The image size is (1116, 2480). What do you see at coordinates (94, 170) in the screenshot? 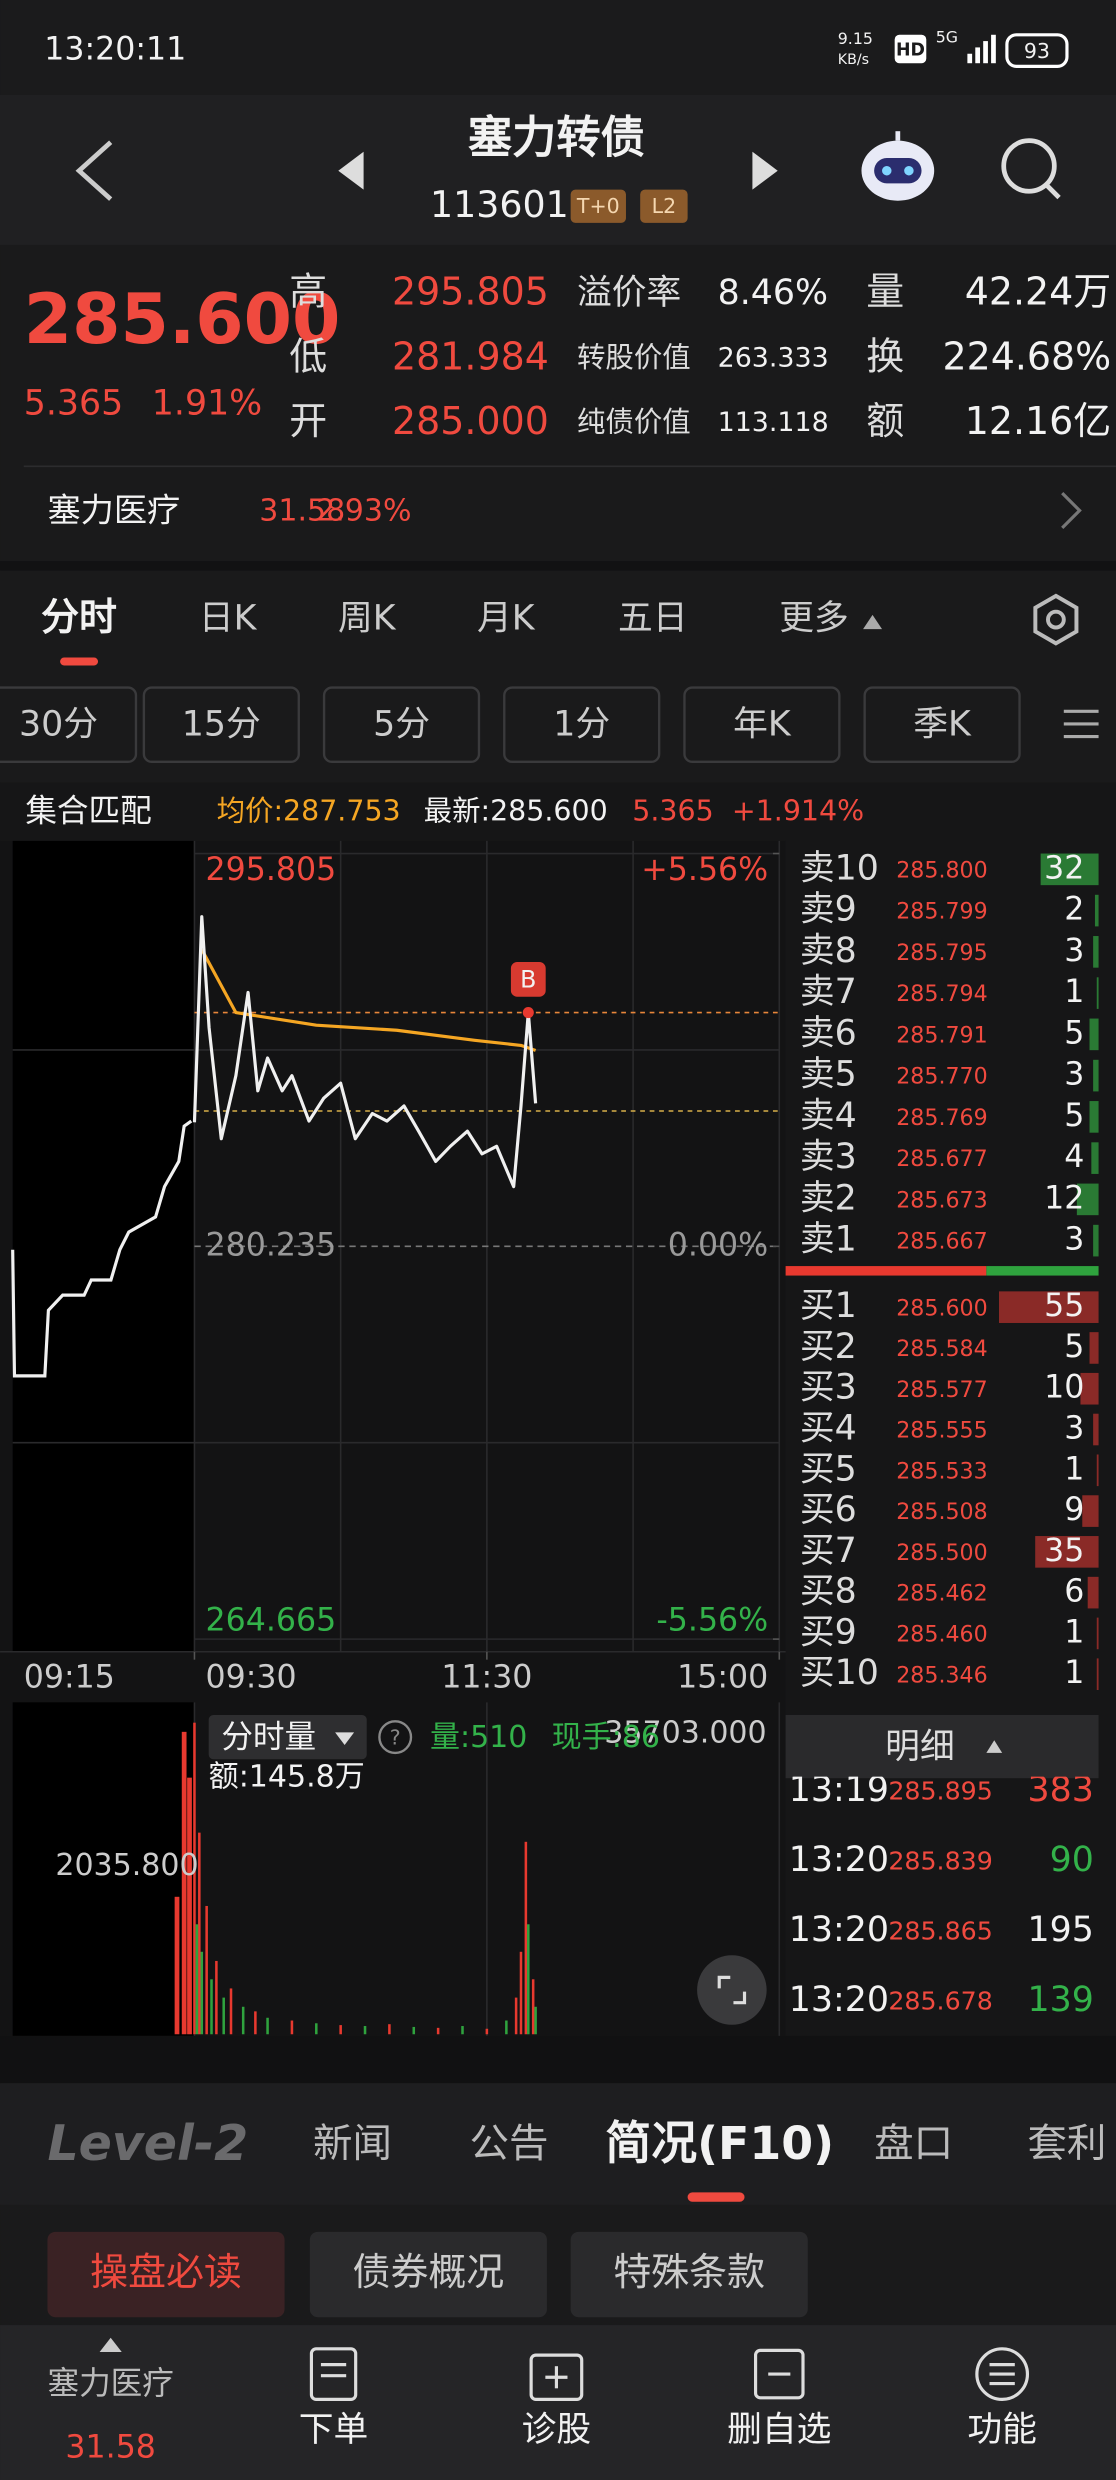
I see `back-button` at bounding box center [94, 170].